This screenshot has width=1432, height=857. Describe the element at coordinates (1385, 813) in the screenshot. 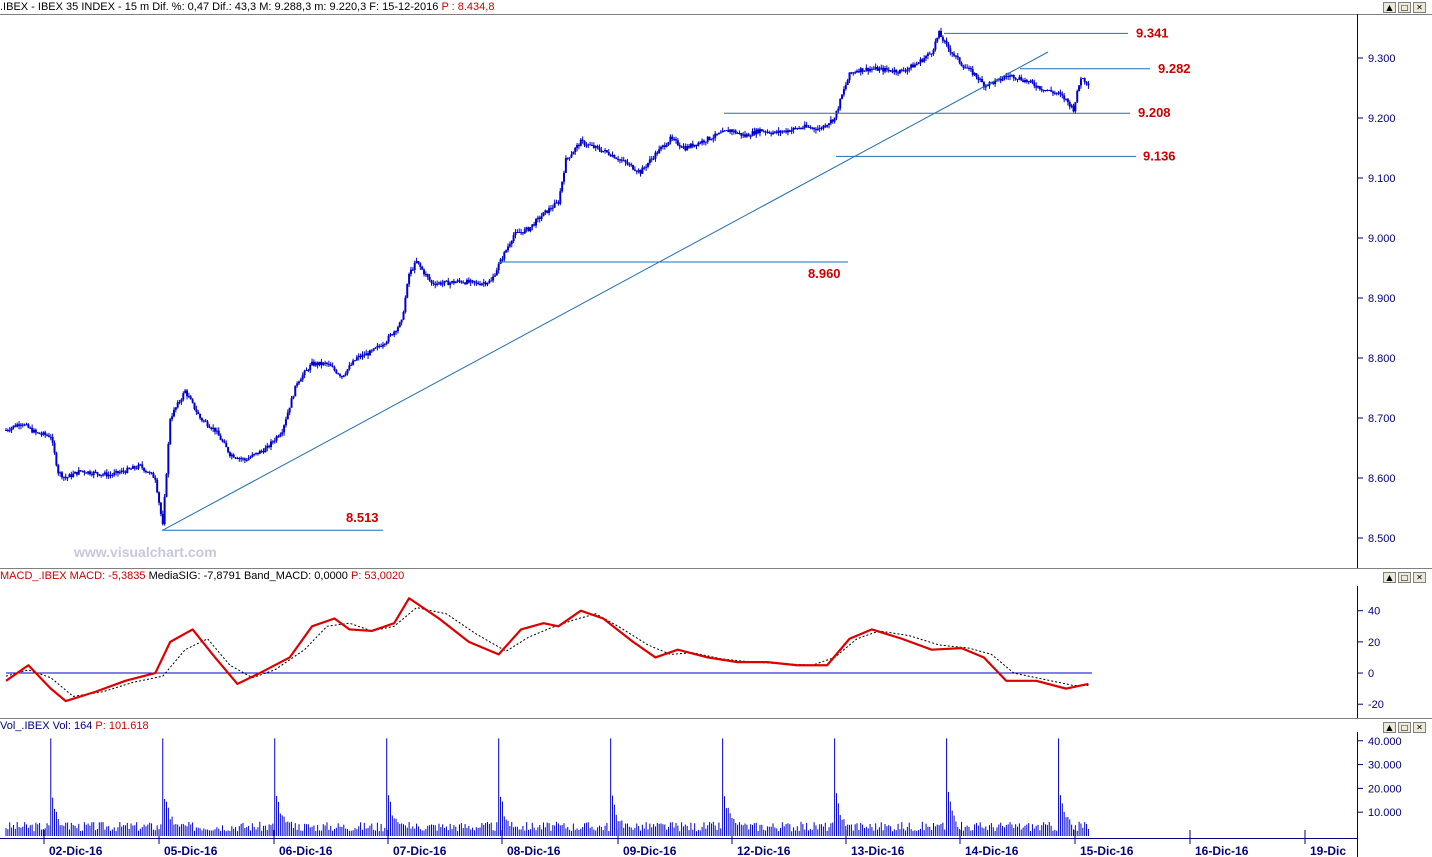

I see `volume-y-tick-label: 10.000` at that location.